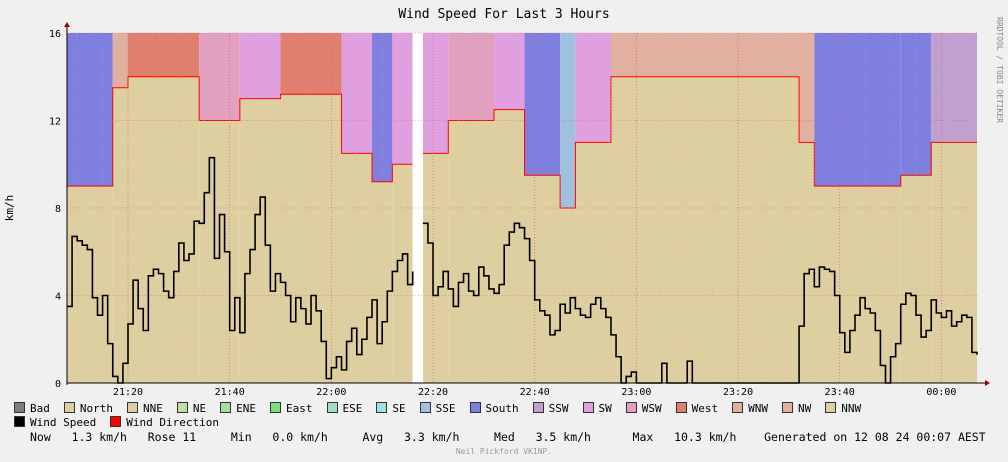 The width and height of the screenshot is (1008, 462). I want to click on legend-item: NE, so click(191, 409).